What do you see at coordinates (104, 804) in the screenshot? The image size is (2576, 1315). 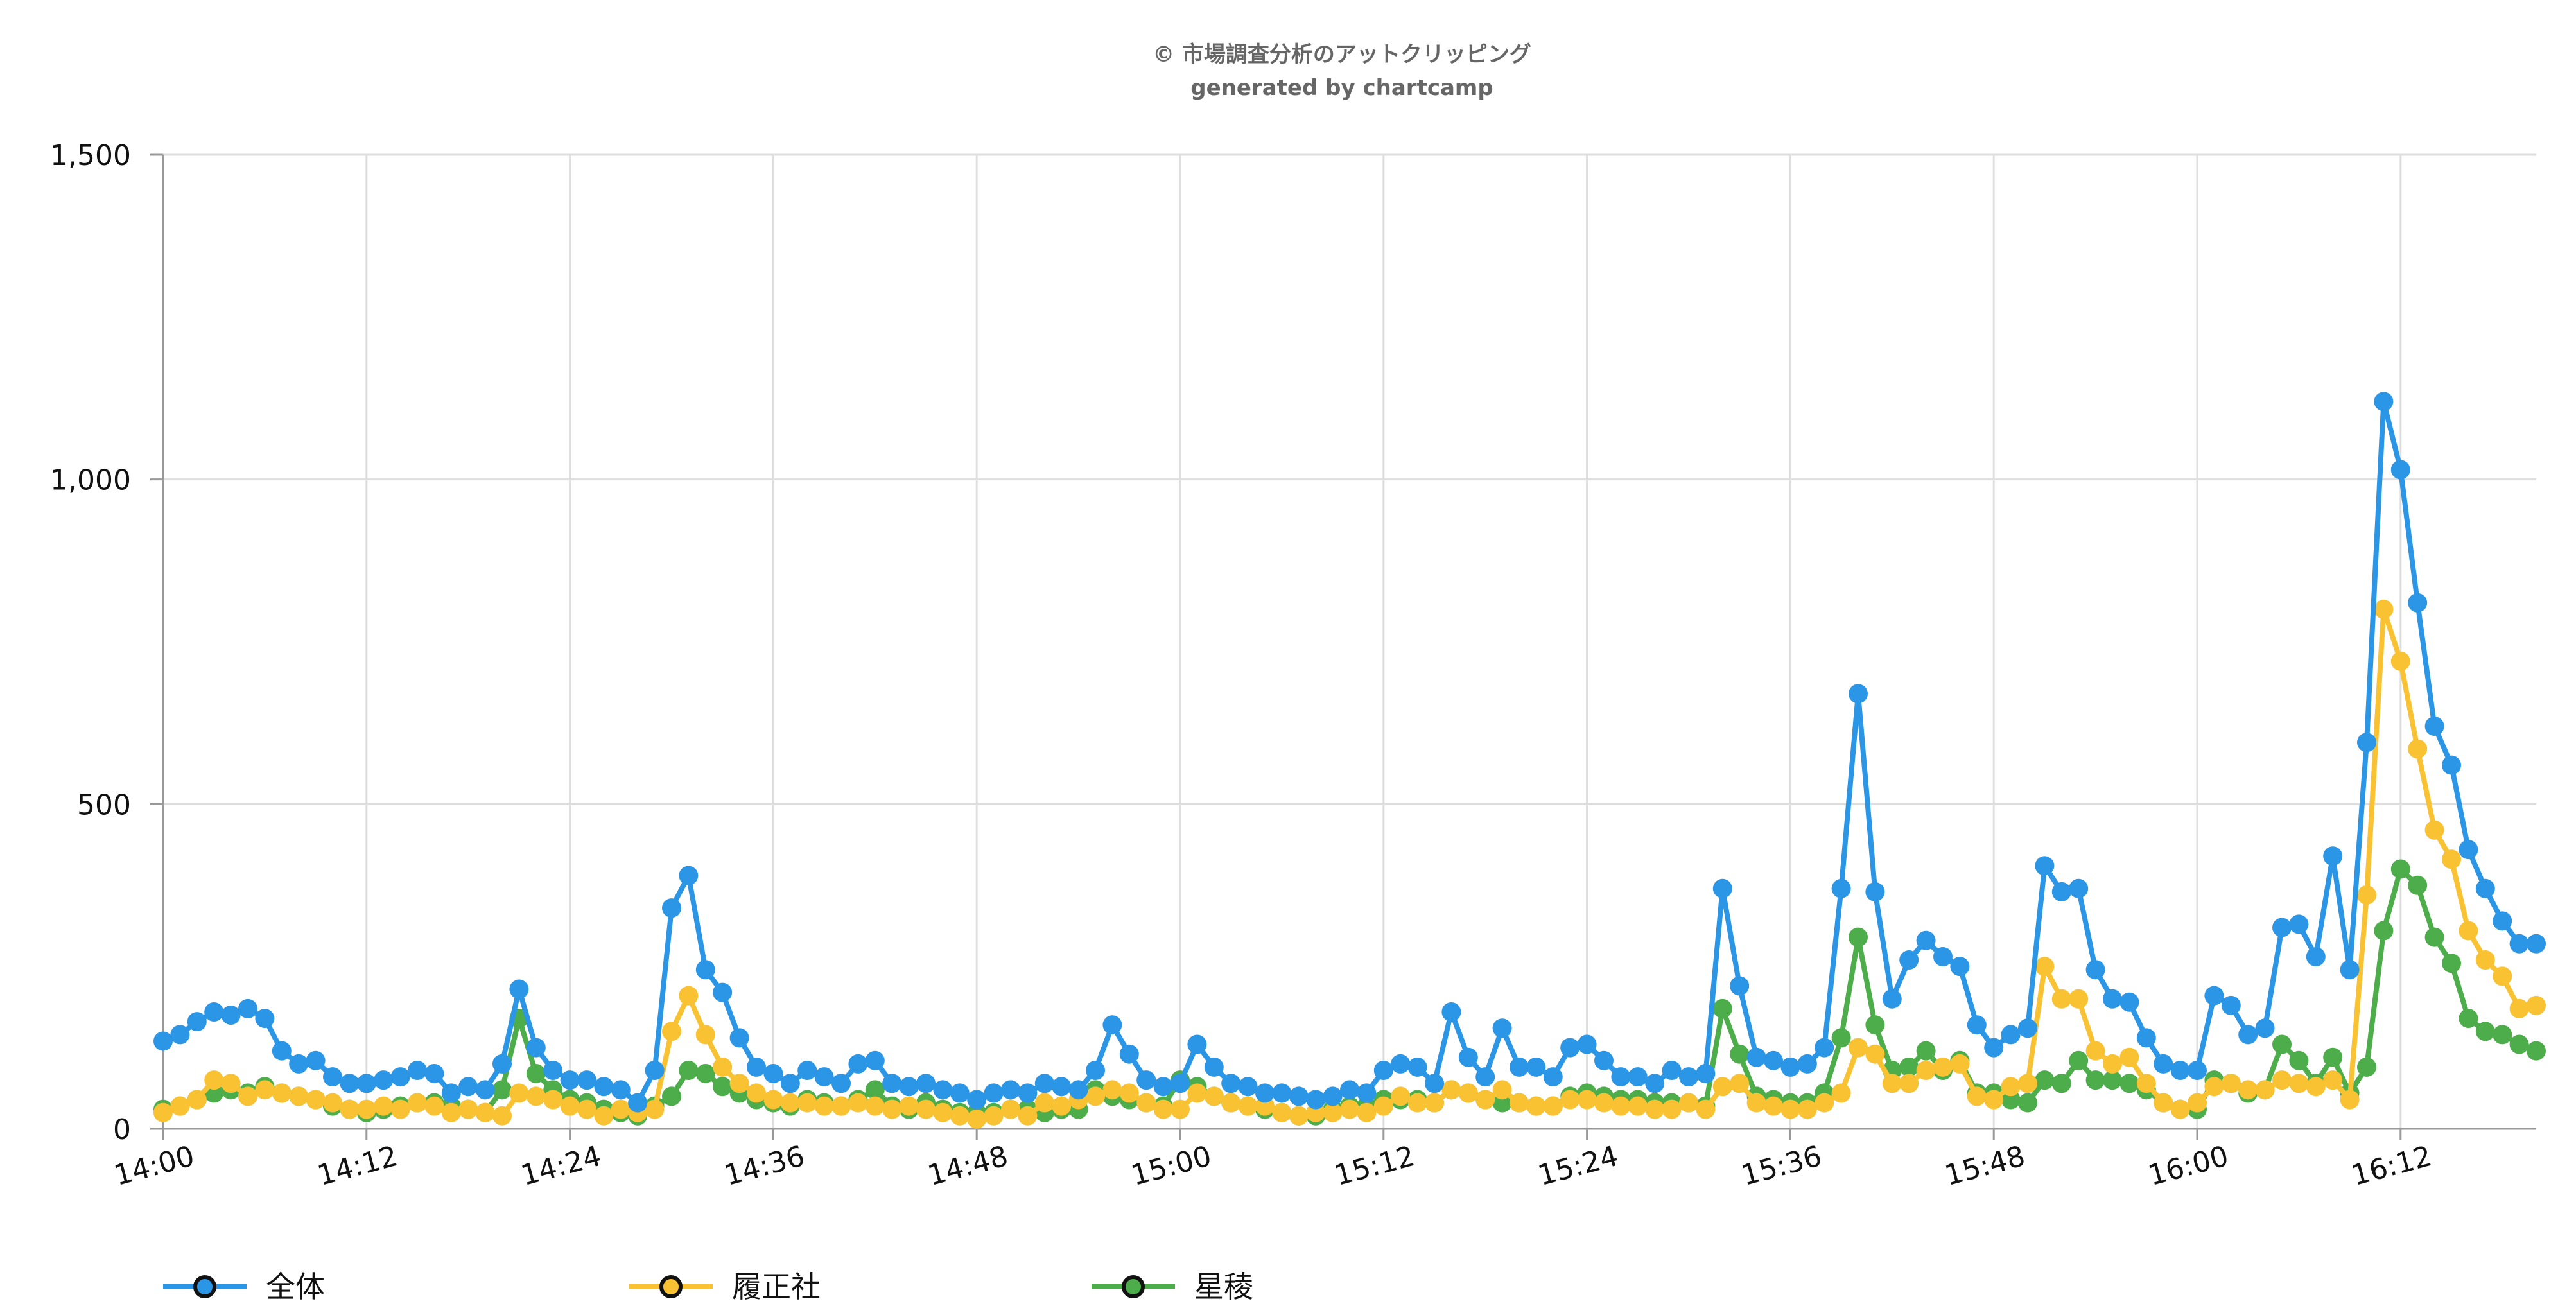 I see `y-tick-label: 500` at bounding box center [104, 804].